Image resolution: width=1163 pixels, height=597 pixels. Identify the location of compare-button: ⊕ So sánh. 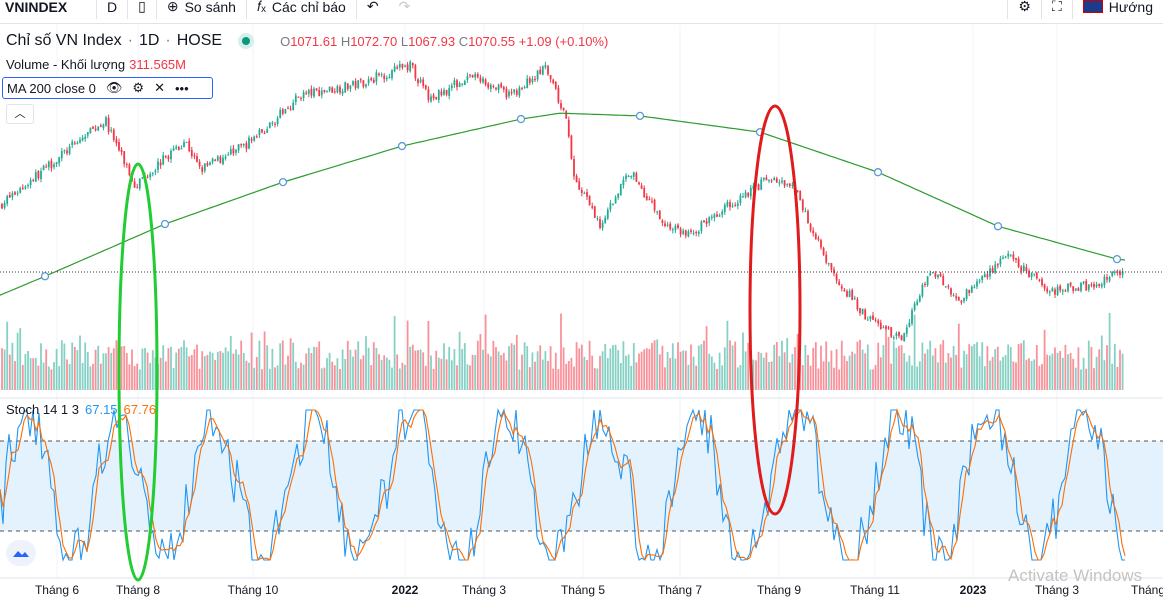
(202, 9).